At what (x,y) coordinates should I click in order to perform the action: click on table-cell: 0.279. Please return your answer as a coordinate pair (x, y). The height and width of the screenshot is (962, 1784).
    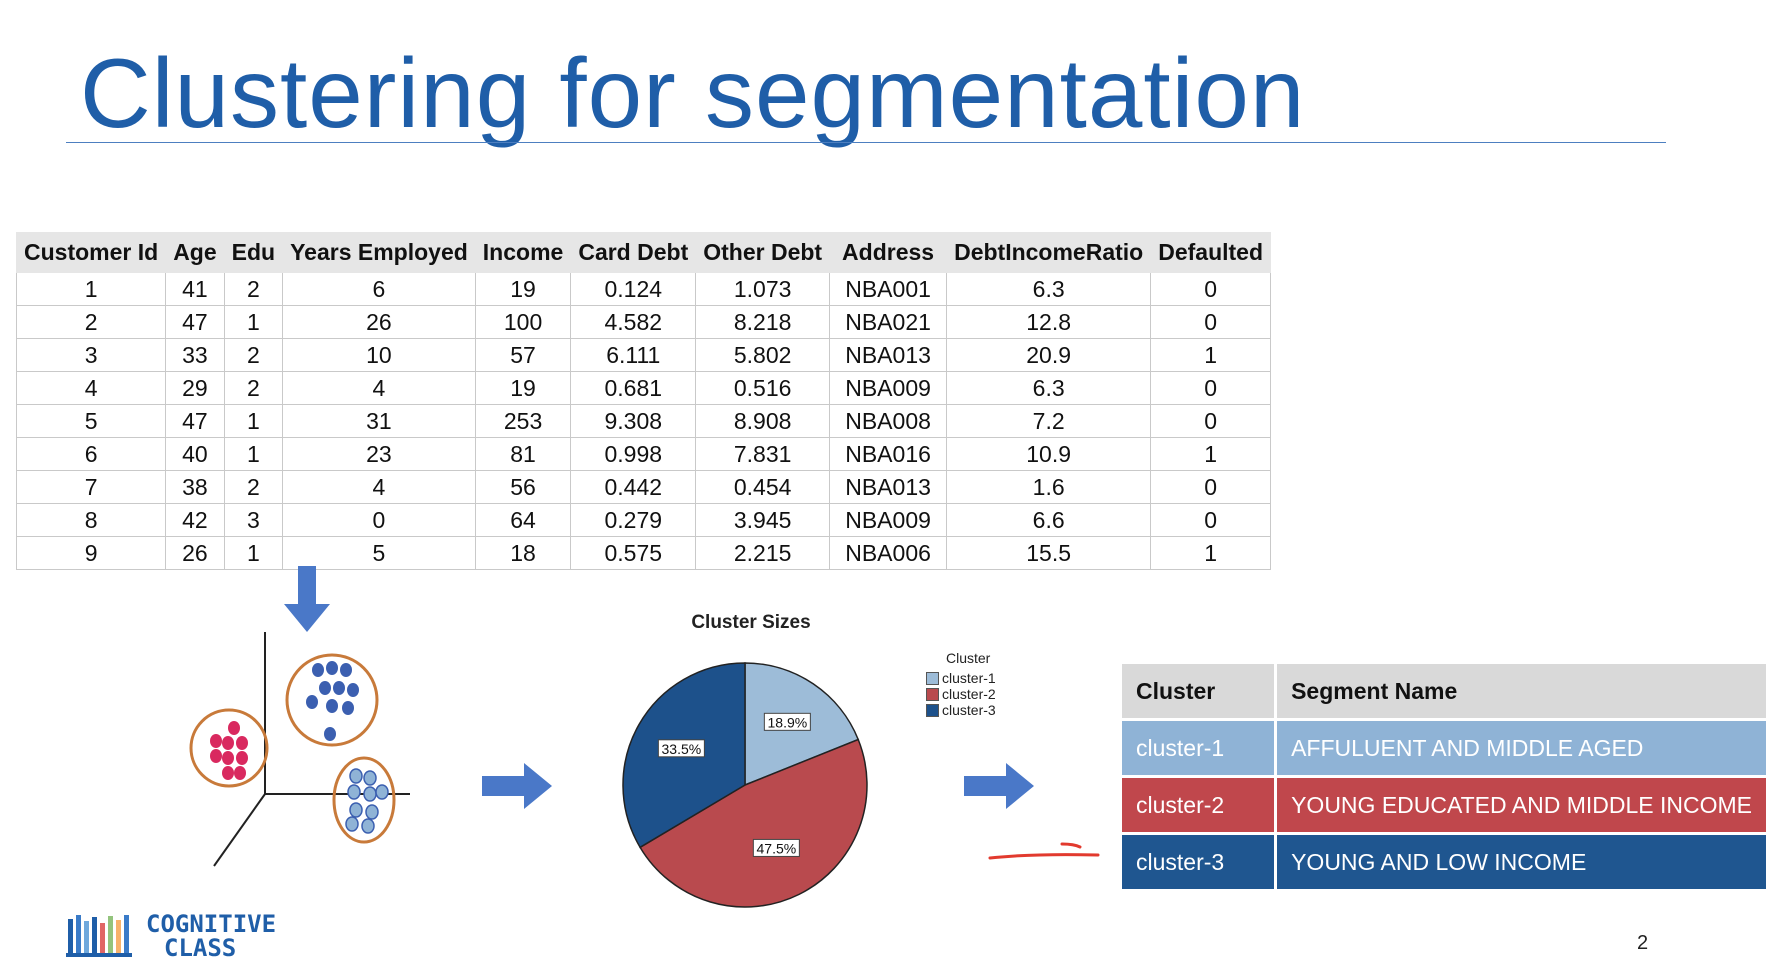
    Looking at the image, I should click on (633, 520).